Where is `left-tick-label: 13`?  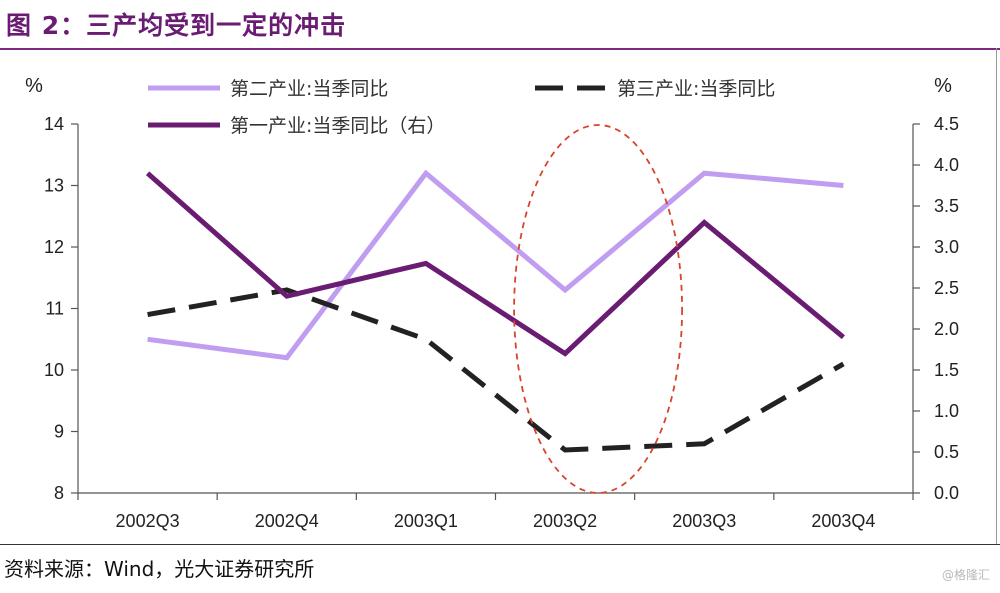 left-tick-label: 13 is located at coordinates (54, 186).